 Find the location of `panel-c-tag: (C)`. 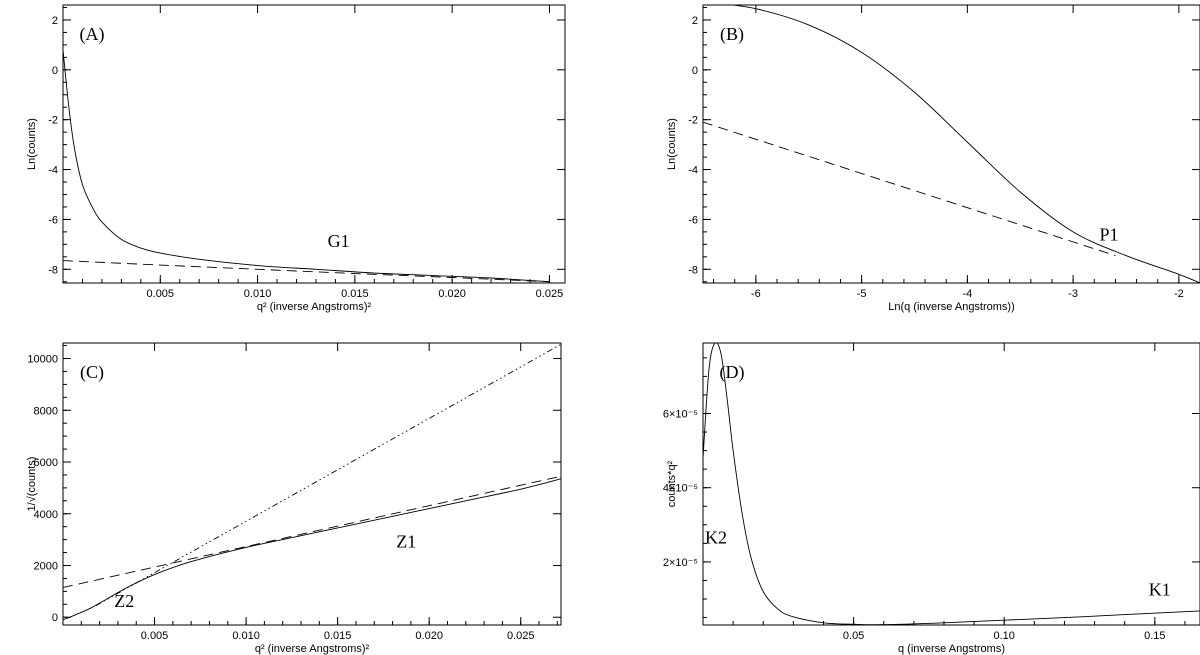

panel-c-tag: (C) is located at coordinates (92, 372).